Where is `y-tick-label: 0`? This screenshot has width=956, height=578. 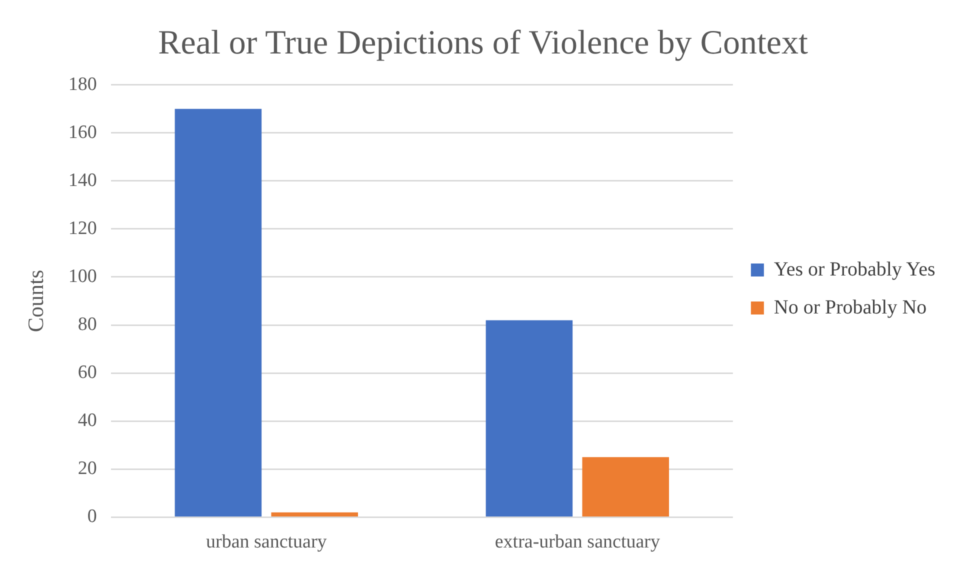
y-tick-label: 0 is located at coordinates (92, 517).